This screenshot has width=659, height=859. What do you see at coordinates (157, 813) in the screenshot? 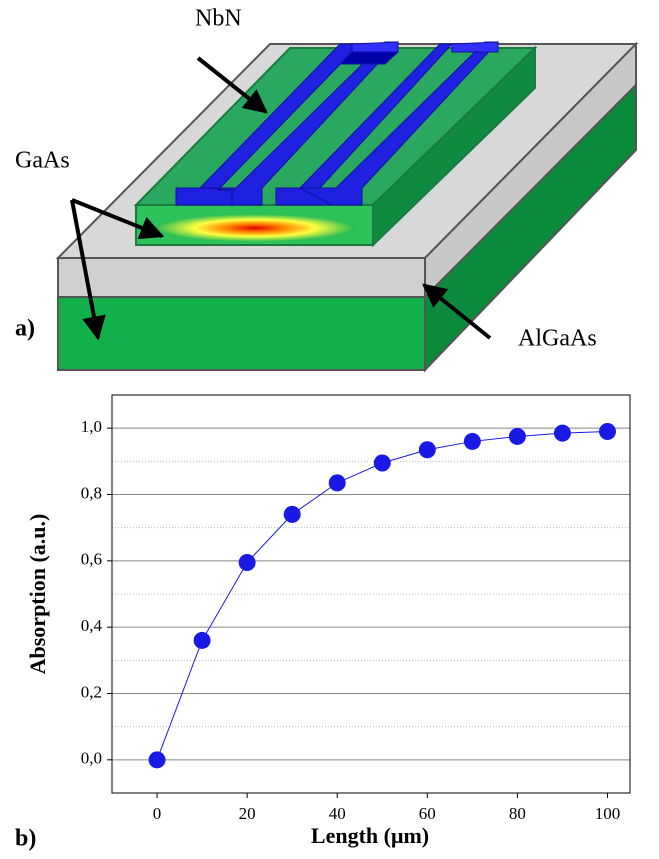
I see `x-tick-label: 0` at bounding box center [157, 813].